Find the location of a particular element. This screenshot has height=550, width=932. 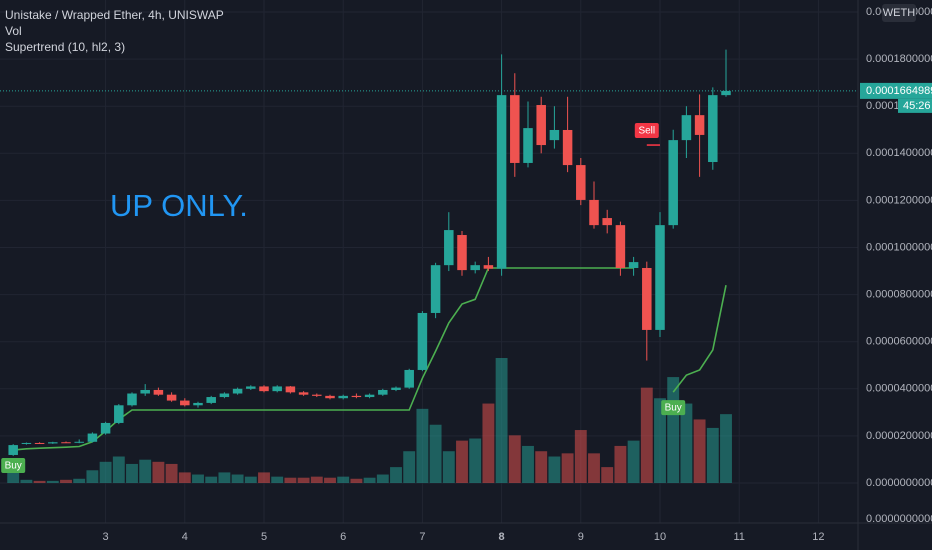

currency-label: WETH is located at coordinates (899, 13).